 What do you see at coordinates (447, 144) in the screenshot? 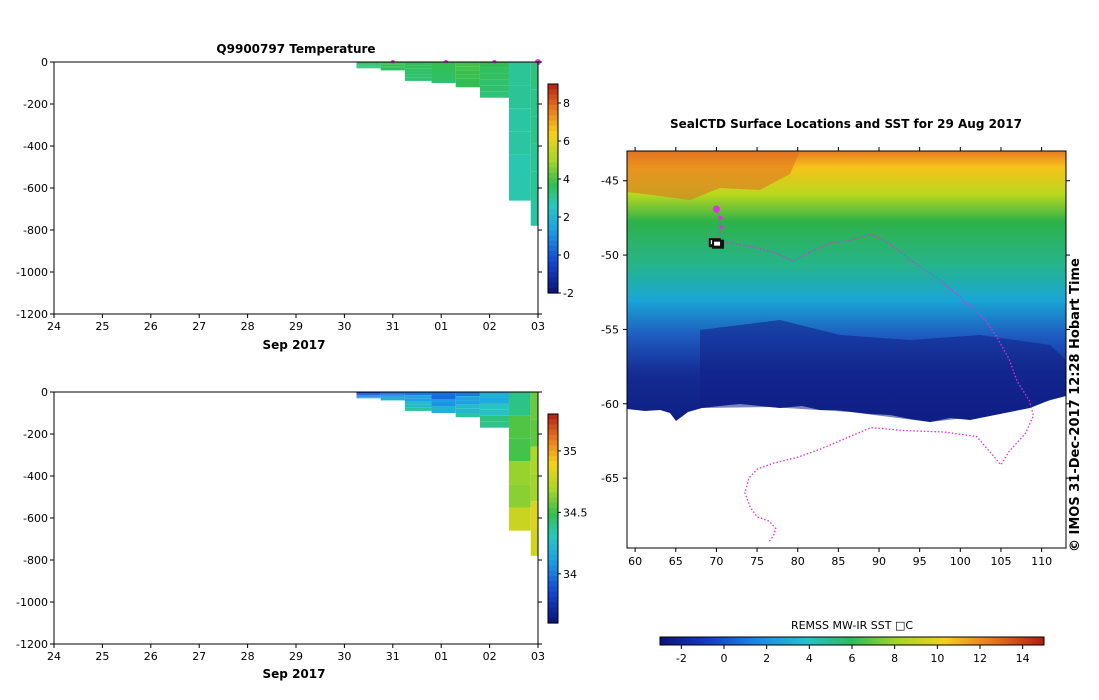
I see `temperature-data-cells` at bounding box center [447, 144].